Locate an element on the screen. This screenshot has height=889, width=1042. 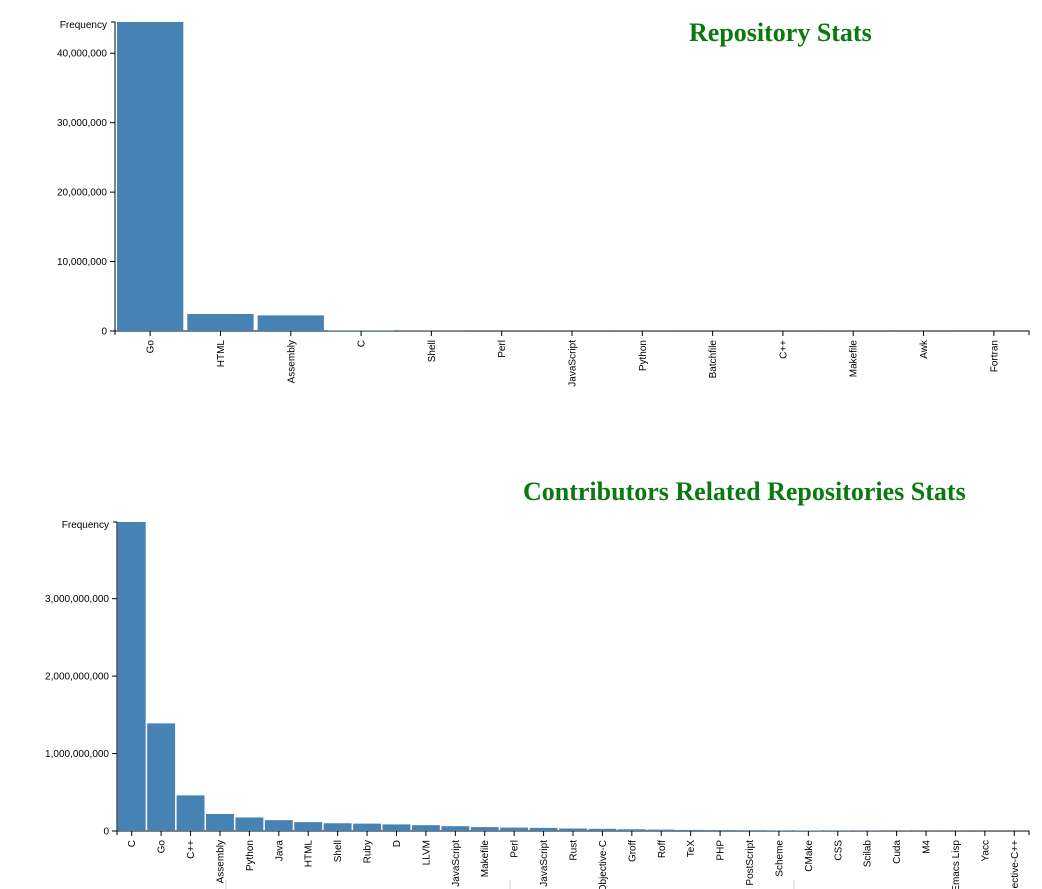
y-tick-label: 3,000,000,000 is located at coordinates (77, 599).